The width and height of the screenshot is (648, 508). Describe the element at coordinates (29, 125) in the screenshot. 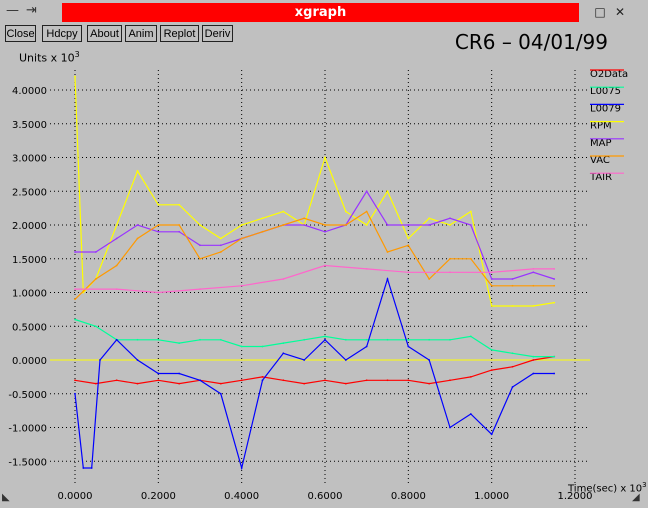

I see `y-tick-label: 3.5000` at that location.